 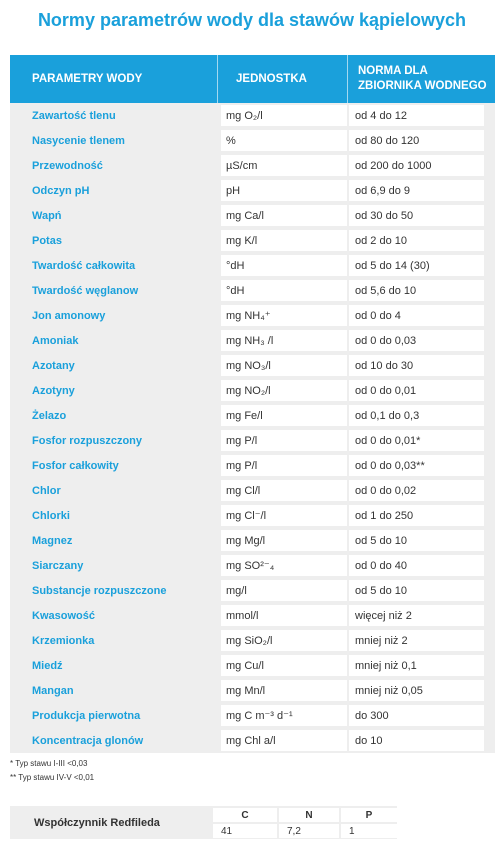 I want to click on footnote-1: * Typ stawu I-III <0,03, so click(x=49, y=763).